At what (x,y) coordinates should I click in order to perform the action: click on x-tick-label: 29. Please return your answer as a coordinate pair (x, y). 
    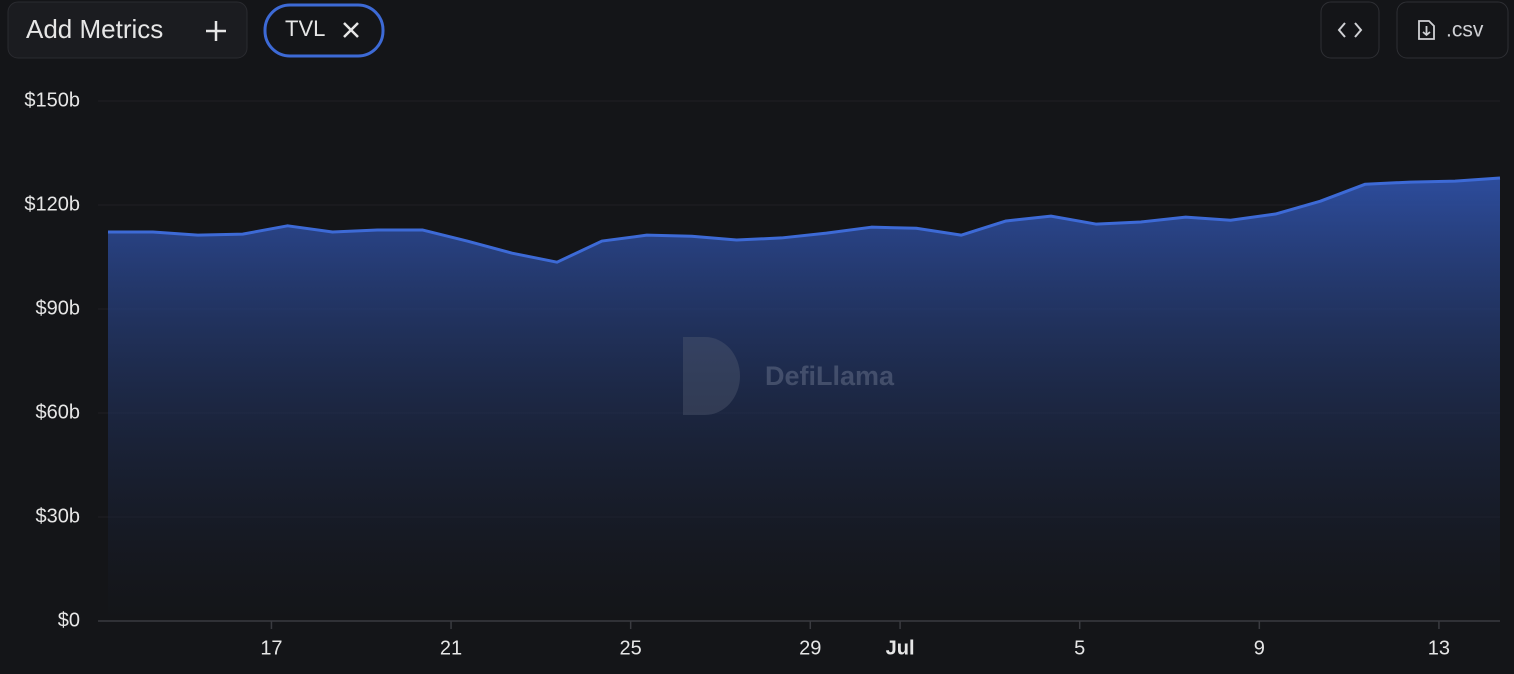
    Looking at the image, I should click on (810, 648).